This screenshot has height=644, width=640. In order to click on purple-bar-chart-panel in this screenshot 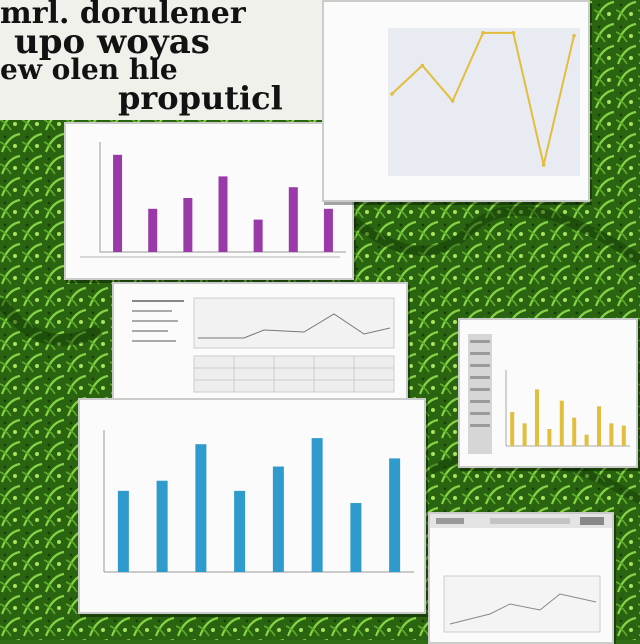, I will do `click(209, 201)`.